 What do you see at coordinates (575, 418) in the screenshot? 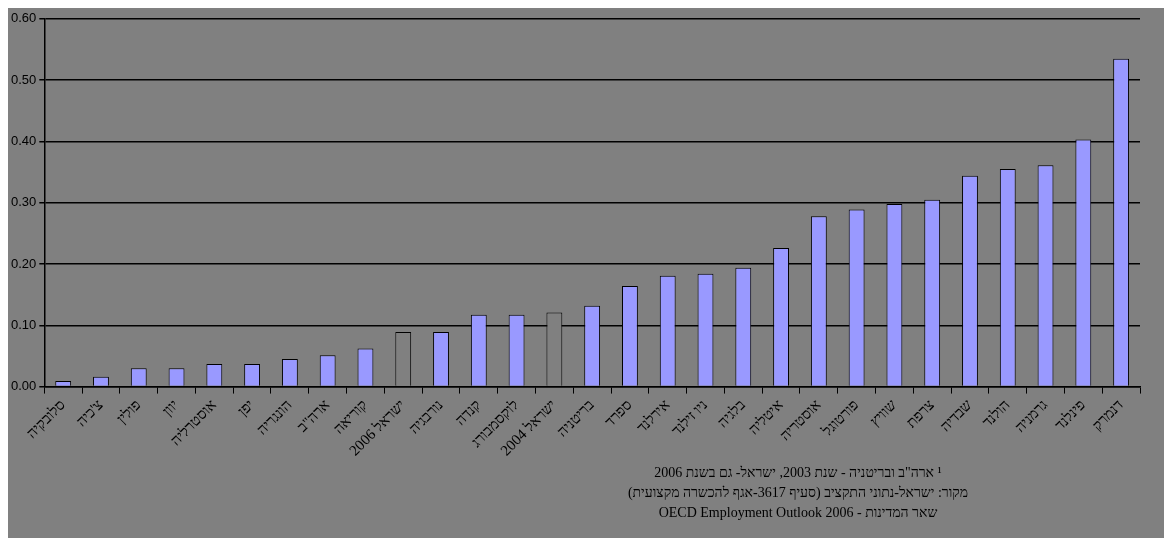
I see `x-tick-label: בריטניה` at bounding box center [575, 418].